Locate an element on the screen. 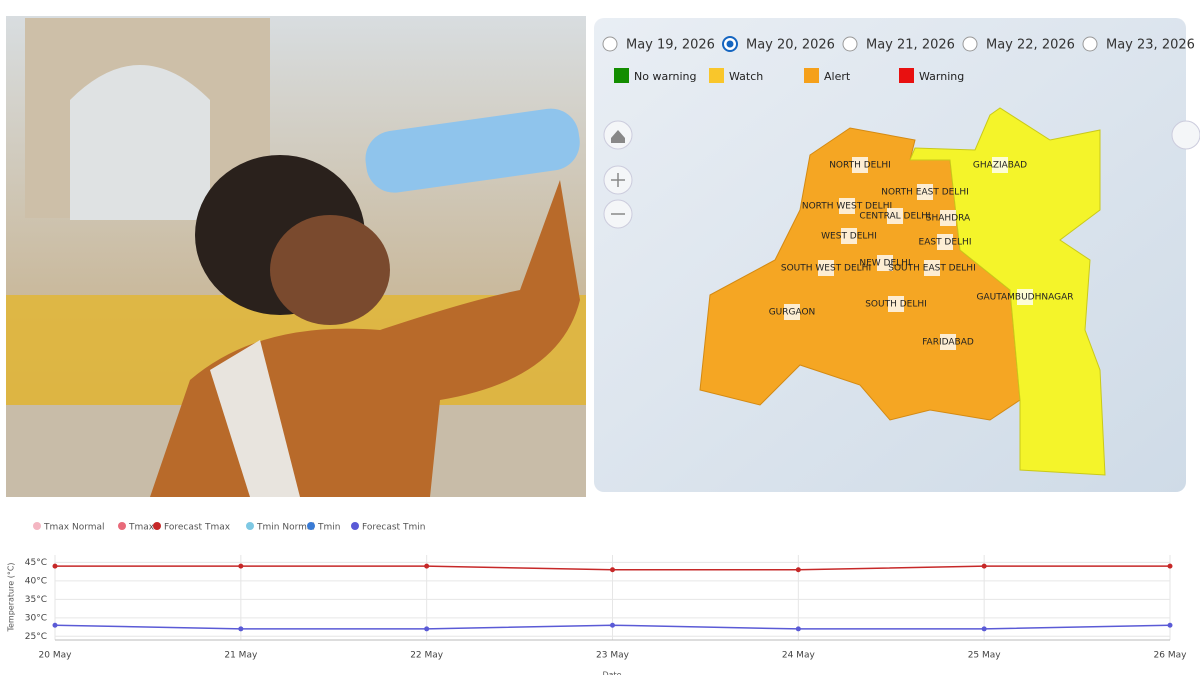 This screenshot has width=1200, height=675. y-tick-label: 45°C is located at coordinates (36, 563).